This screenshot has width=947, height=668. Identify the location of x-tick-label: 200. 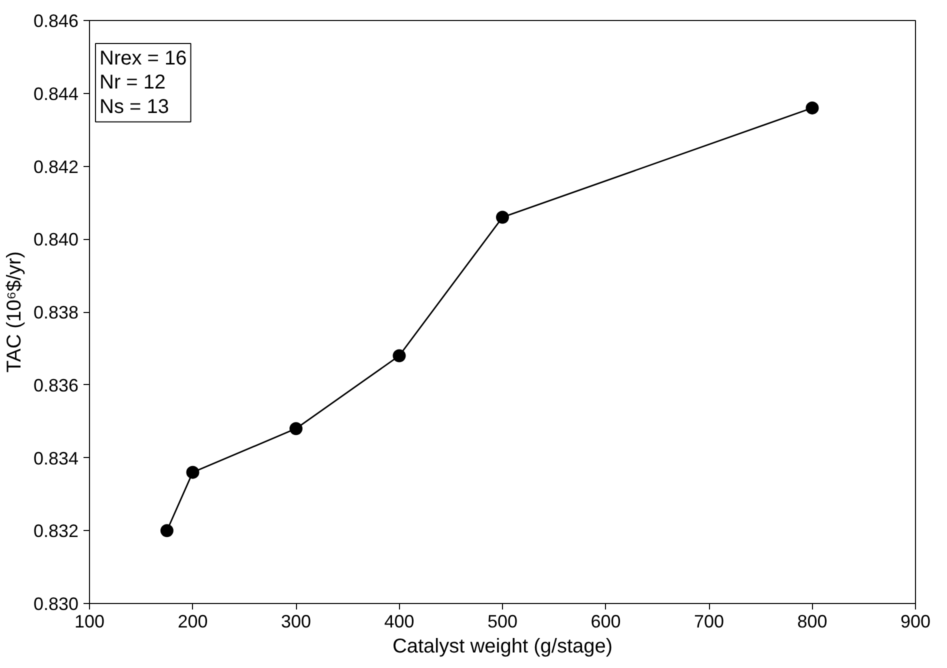
(193, 622).